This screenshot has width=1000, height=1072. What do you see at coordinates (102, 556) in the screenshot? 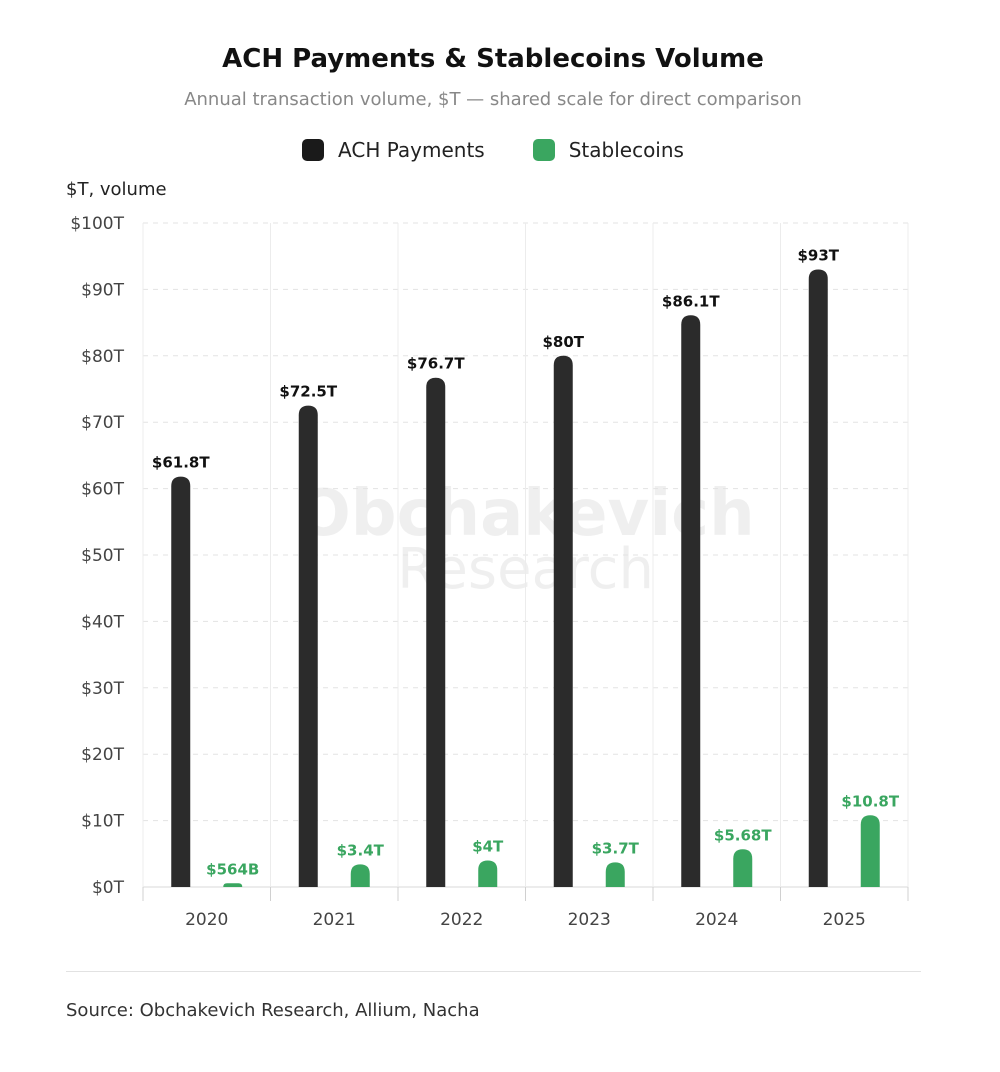
I see `y-tick-label: $50T` at bounding box center [102, 556].